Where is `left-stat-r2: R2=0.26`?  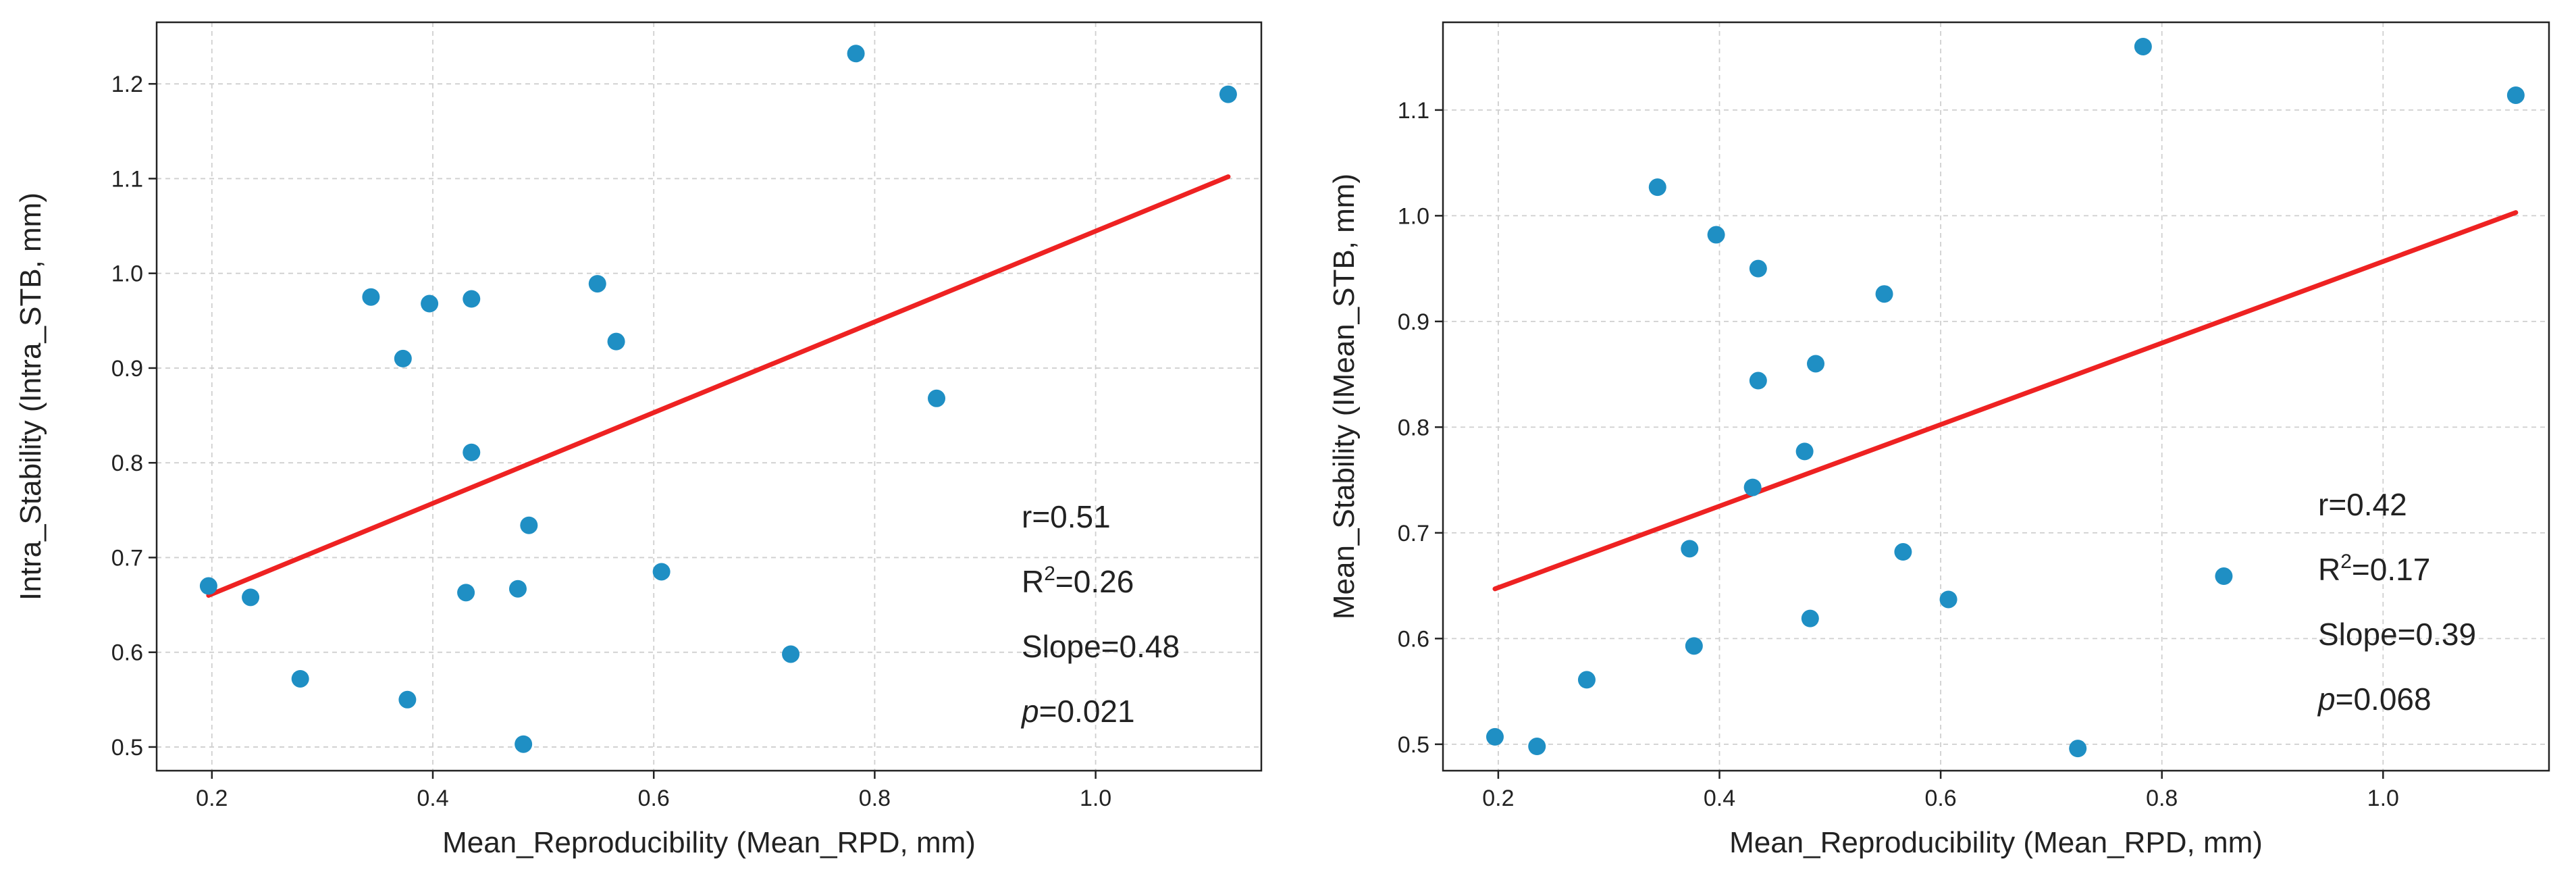
left-stat-r2: R2=0.26 is located at coordinates (1078, 581).